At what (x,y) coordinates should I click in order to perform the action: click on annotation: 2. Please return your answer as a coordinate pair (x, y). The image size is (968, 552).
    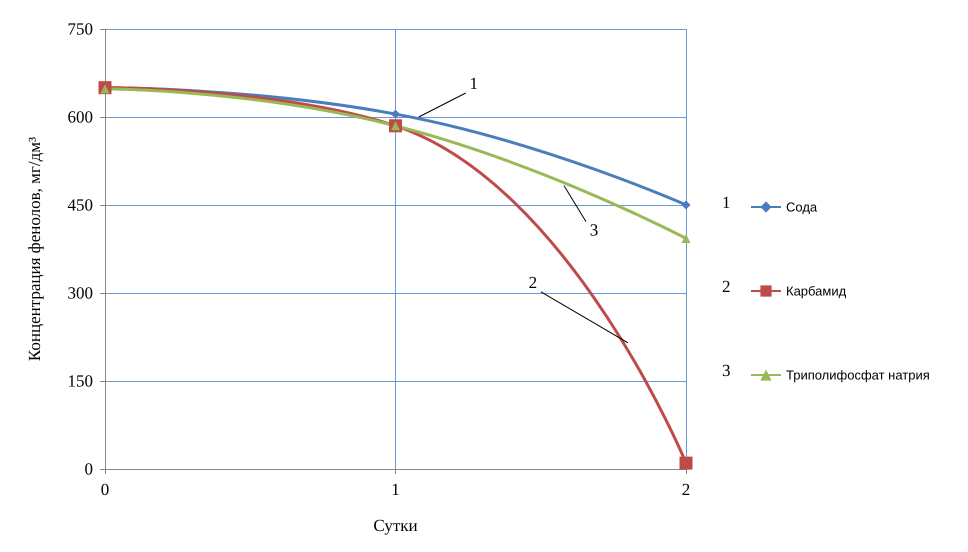
    Looking at the image, I should click on (533, 282).